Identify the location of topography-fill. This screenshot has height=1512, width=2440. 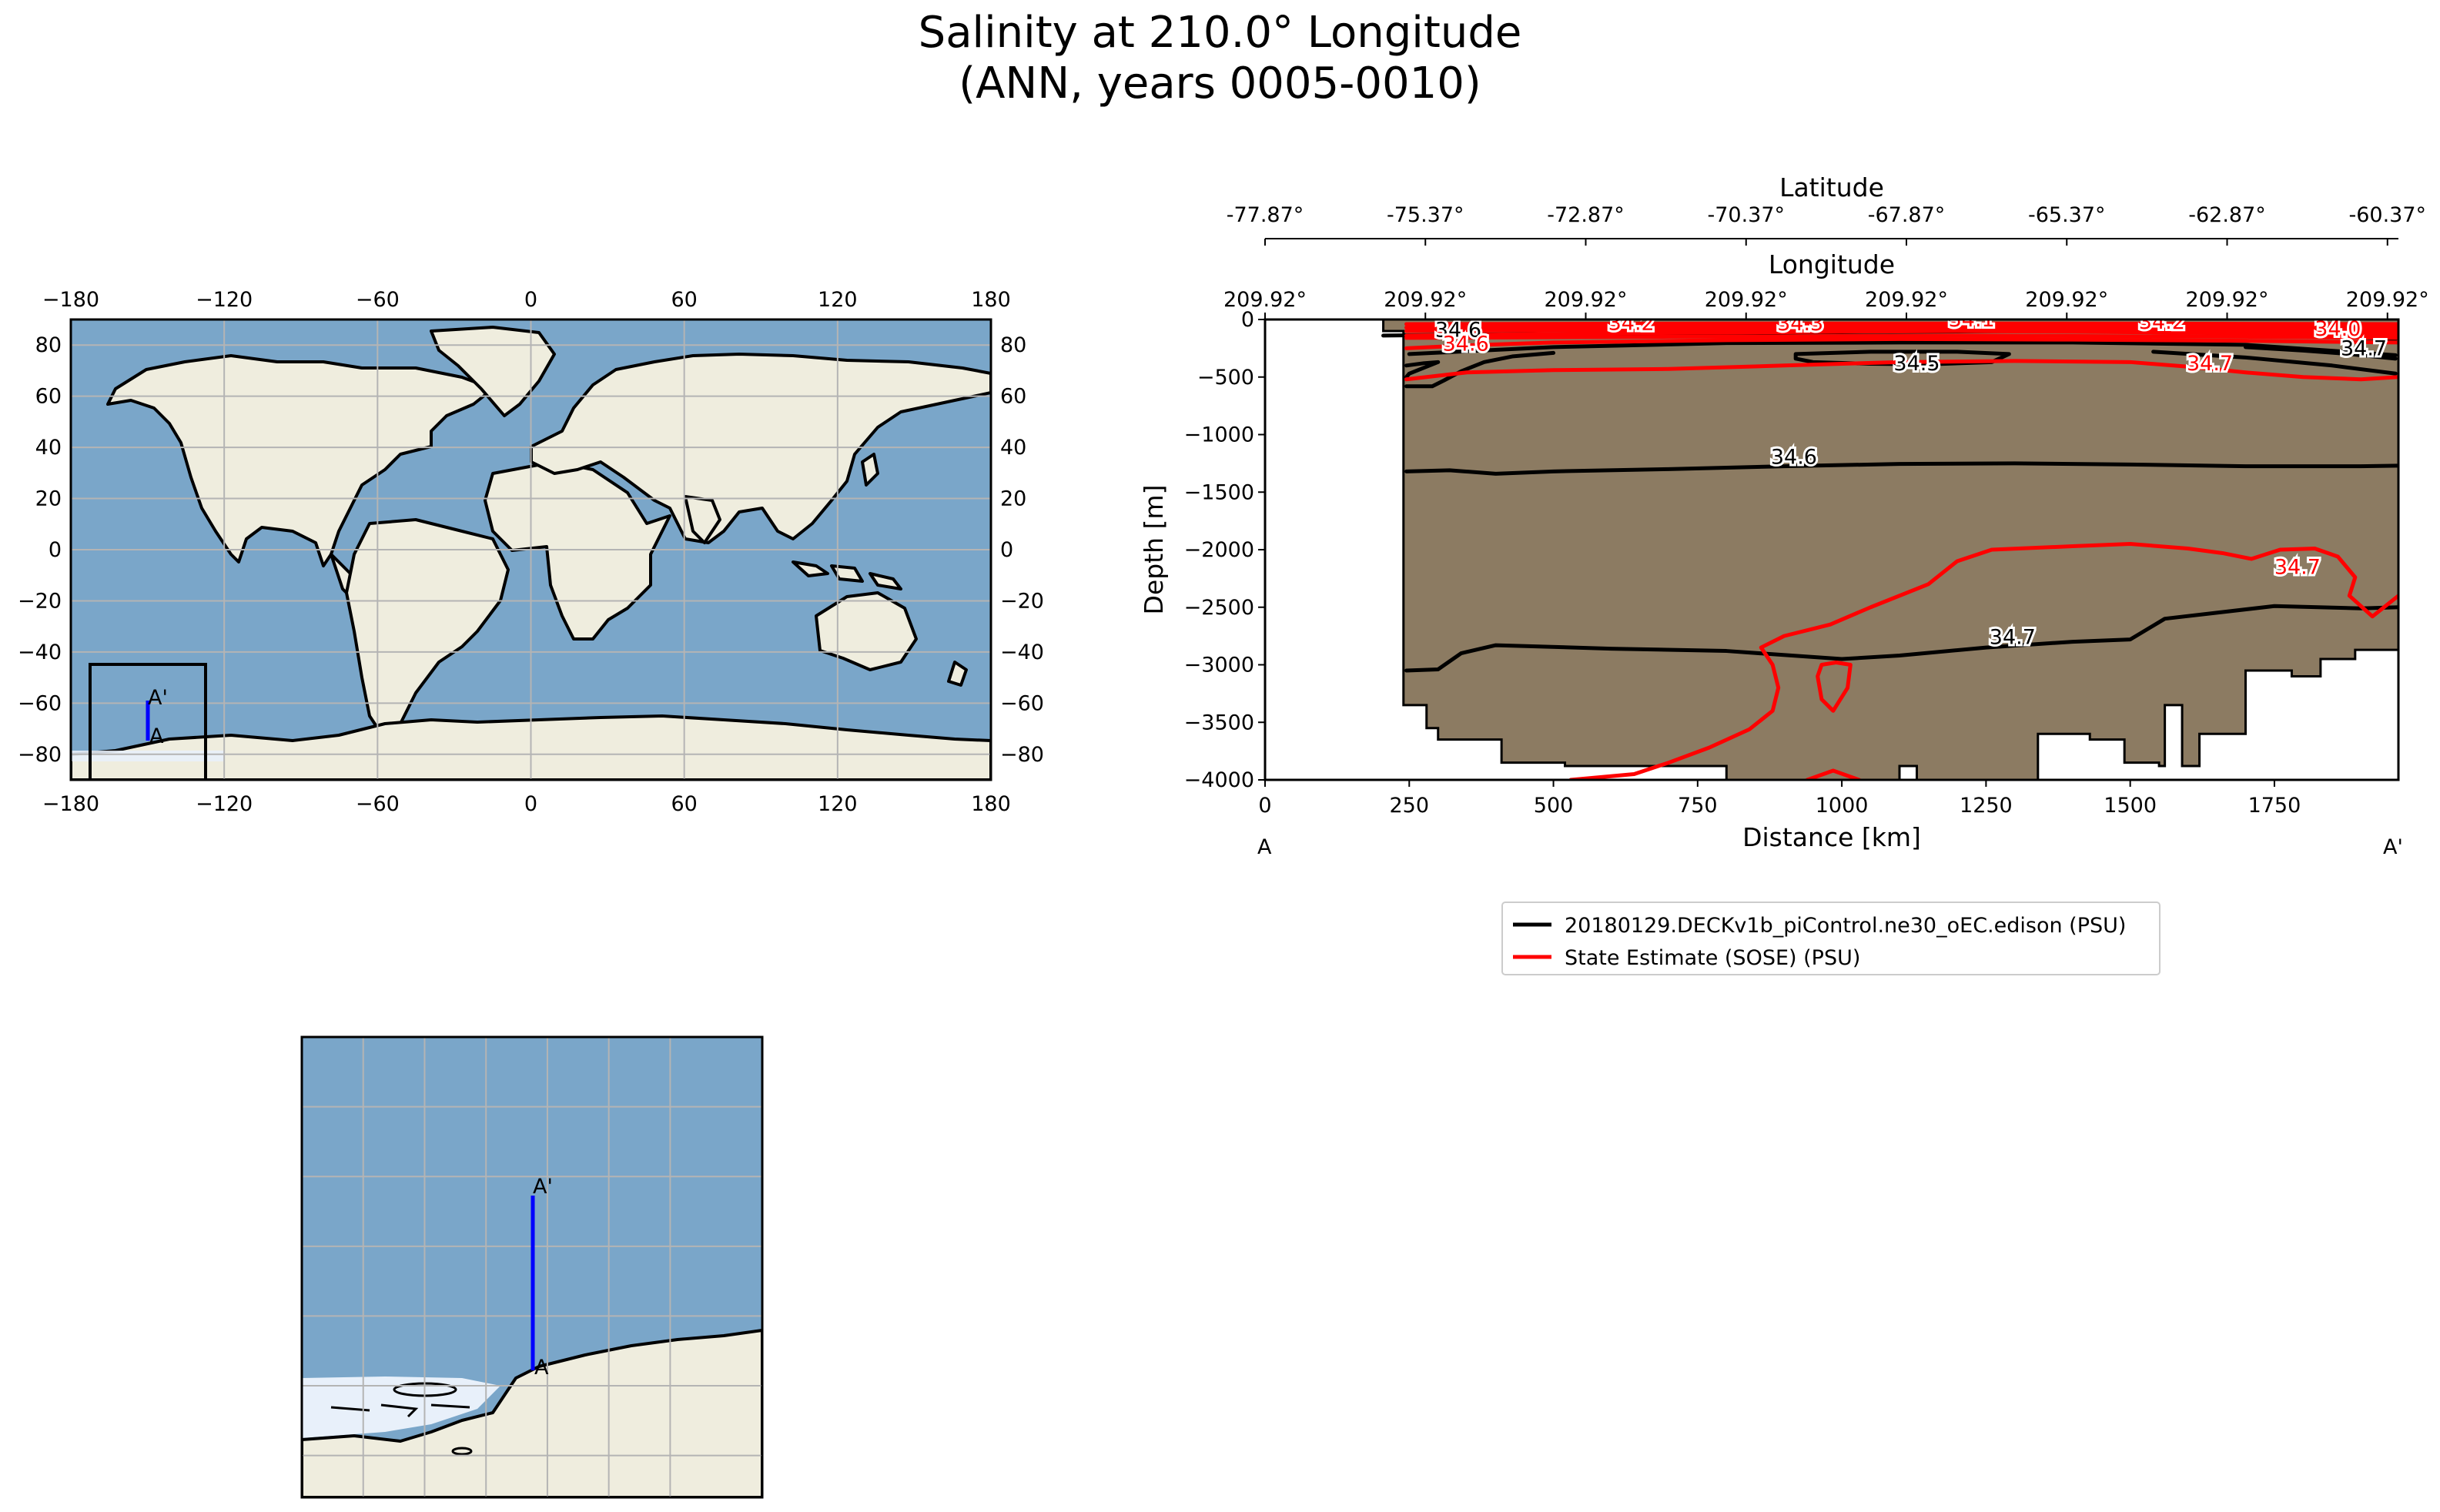
(1831, 549).